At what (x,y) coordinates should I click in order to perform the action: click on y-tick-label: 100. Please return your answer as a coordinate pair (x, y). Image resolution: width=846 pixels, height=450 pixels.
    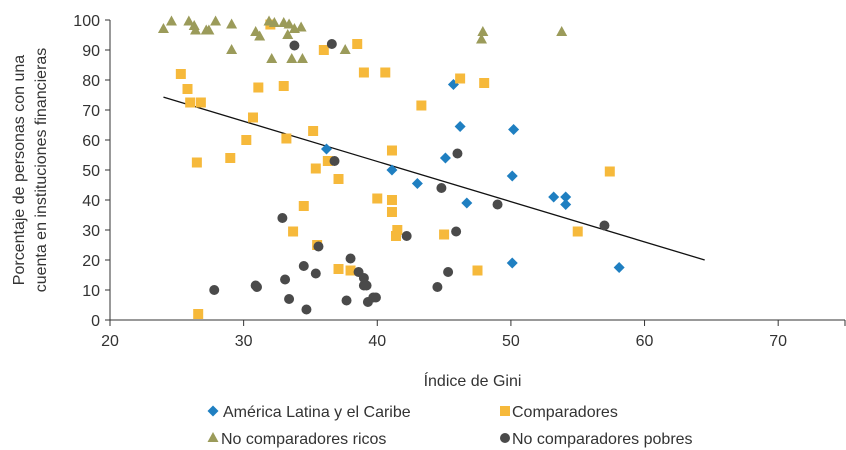
    Looking at the image, I should click on (86, 21).